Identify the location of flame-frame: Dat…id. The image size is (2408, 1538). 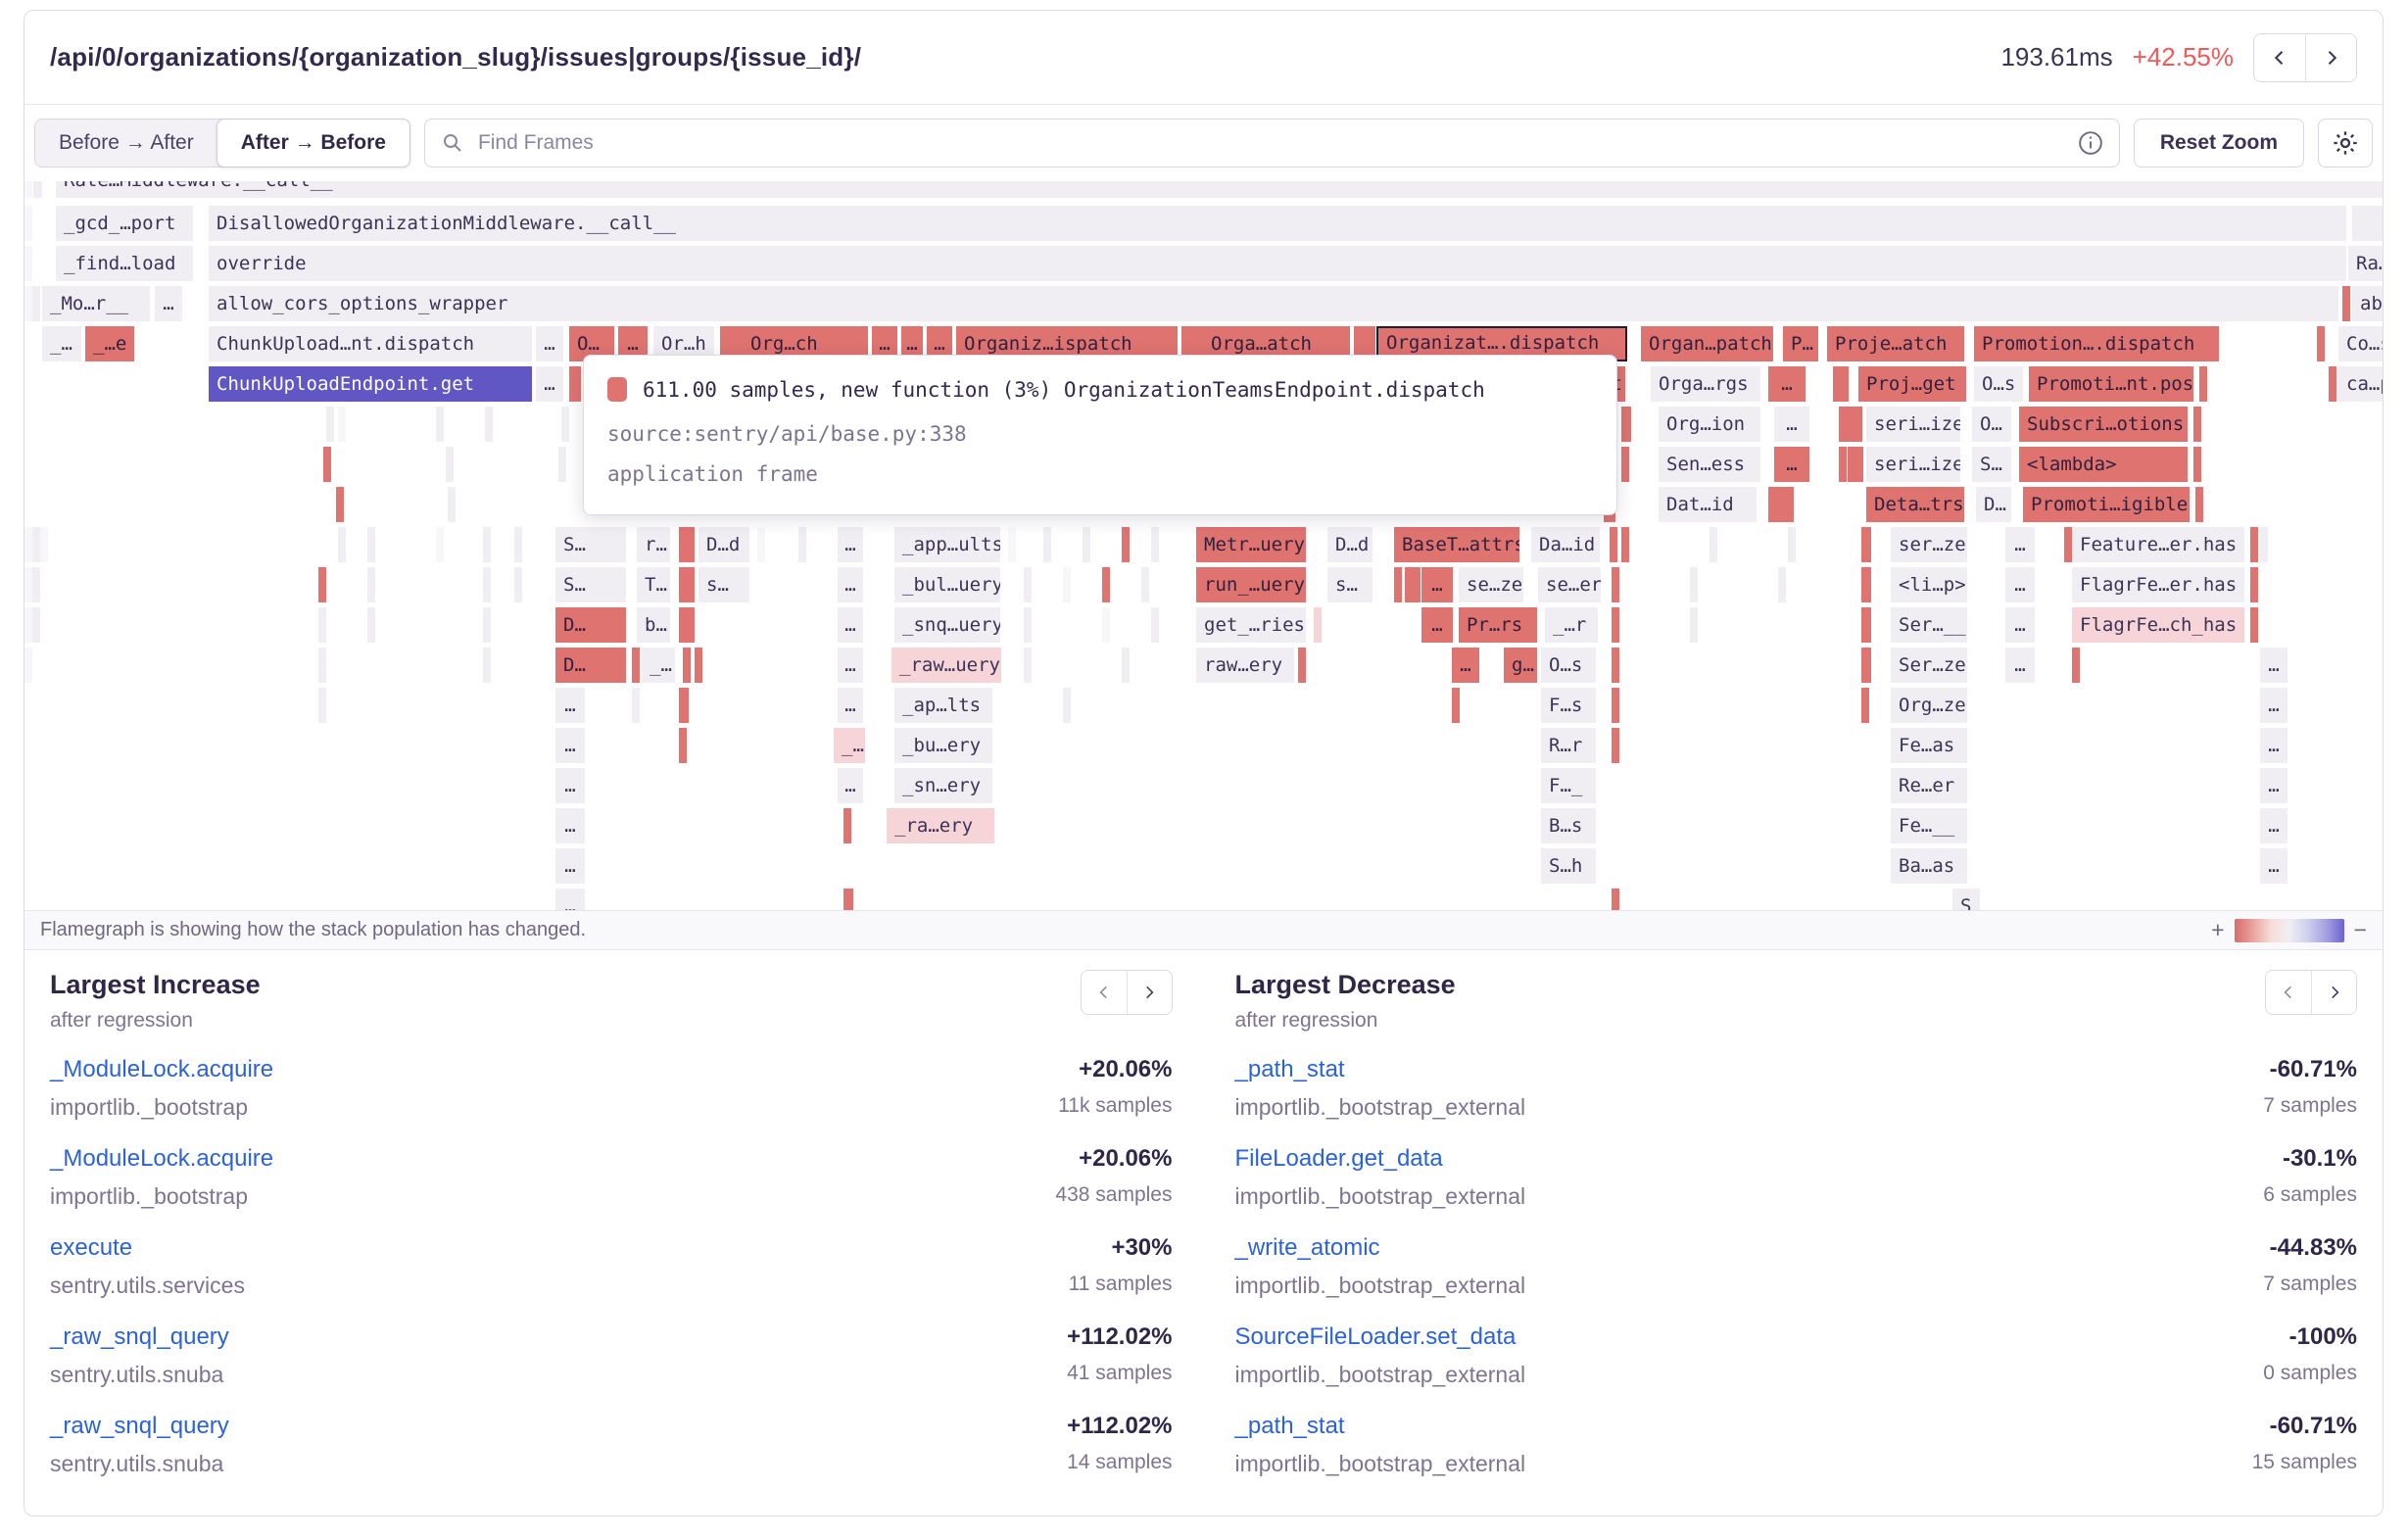
(1708, 505).